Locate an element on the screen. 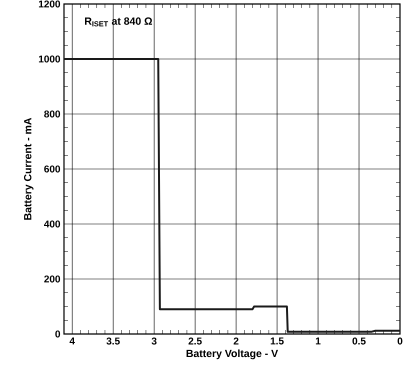  y-tick-label: 1000 is located at coordinates (49, 59).